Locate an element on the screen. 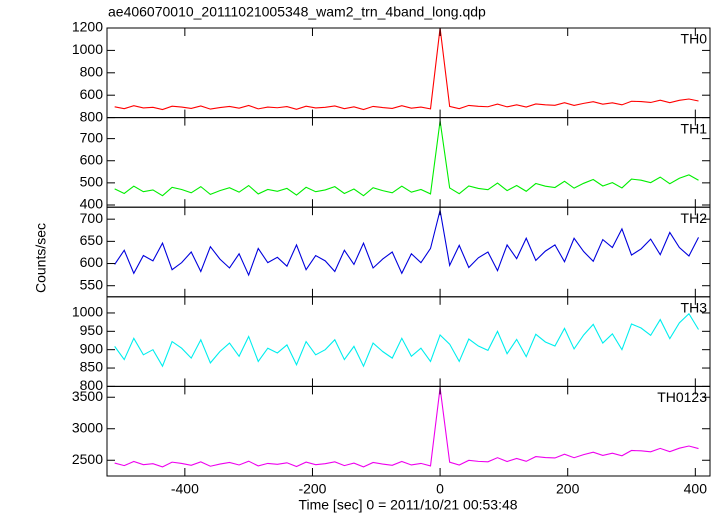 Image resolution: width=720 pixels, height=516 pixels. y-tick-label: 3000 is located at coordinates (87, 427).